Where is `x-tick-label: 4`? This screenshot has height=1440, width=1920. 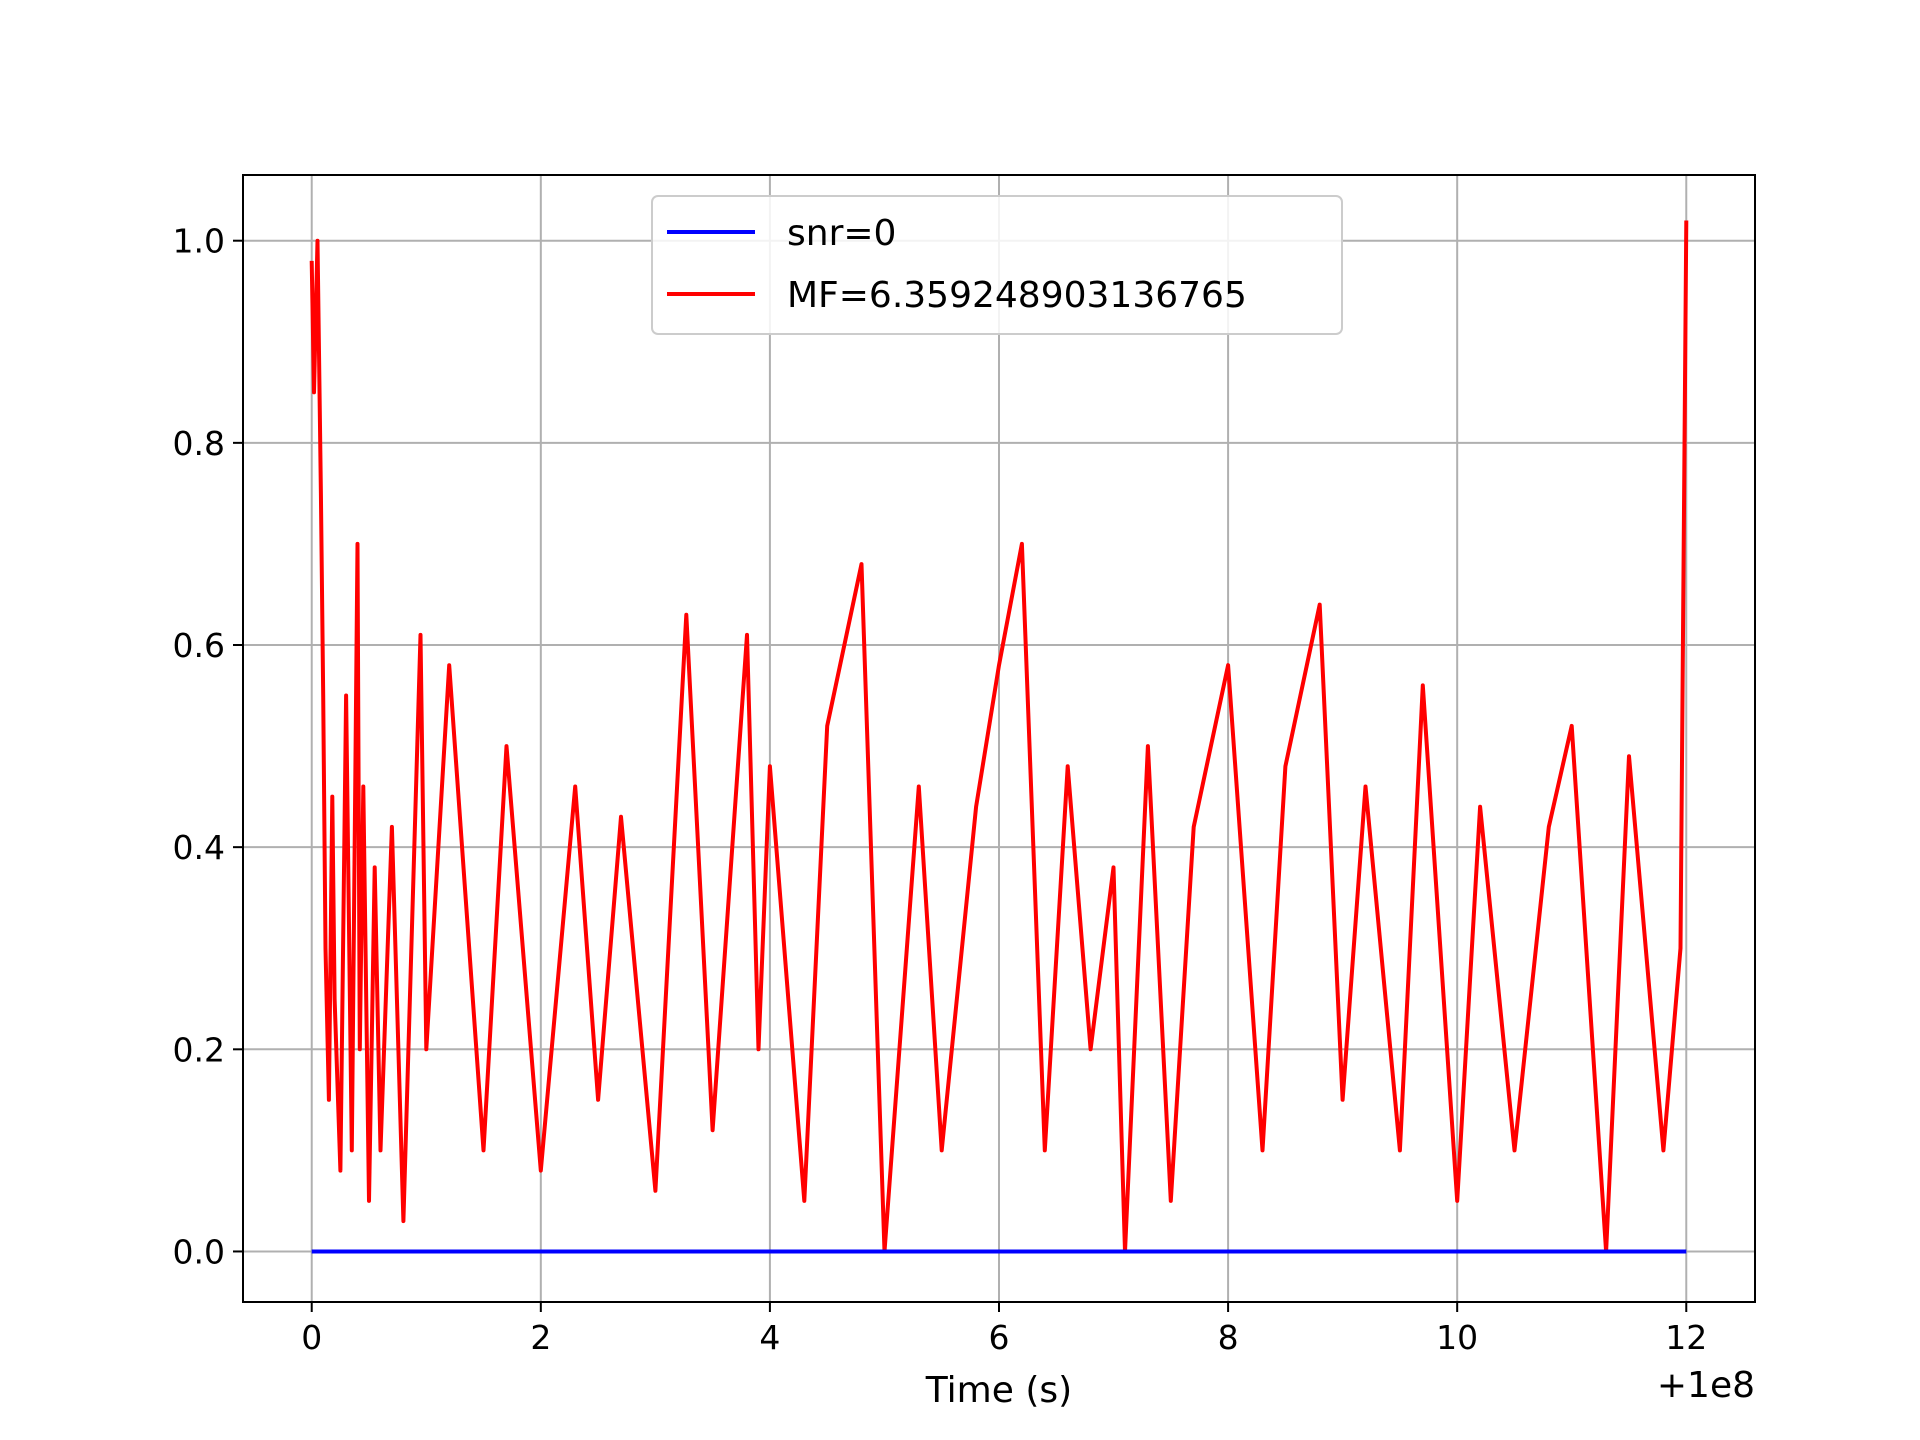 x-tick-label: 4 is located at coordinates (769, 1337).